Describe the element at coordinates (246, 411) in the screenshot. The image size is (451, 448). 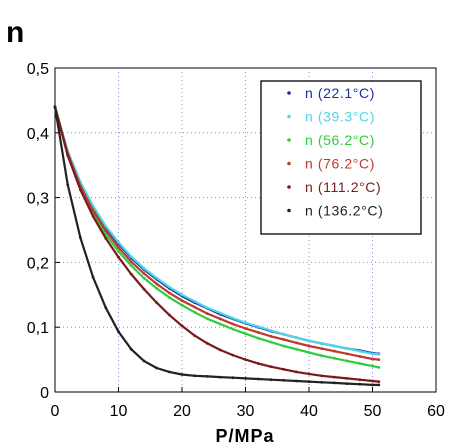
I see `x-tick-label: 30` at that location.